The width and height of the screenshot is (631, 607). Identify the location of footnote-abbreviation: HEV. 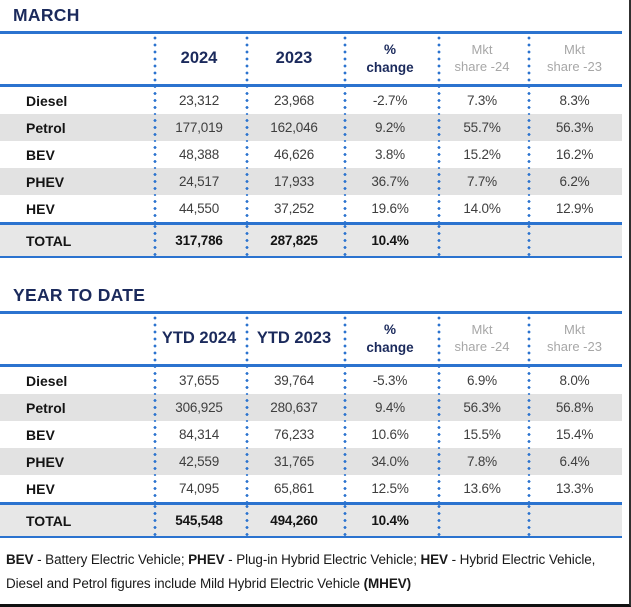
(434, 559).